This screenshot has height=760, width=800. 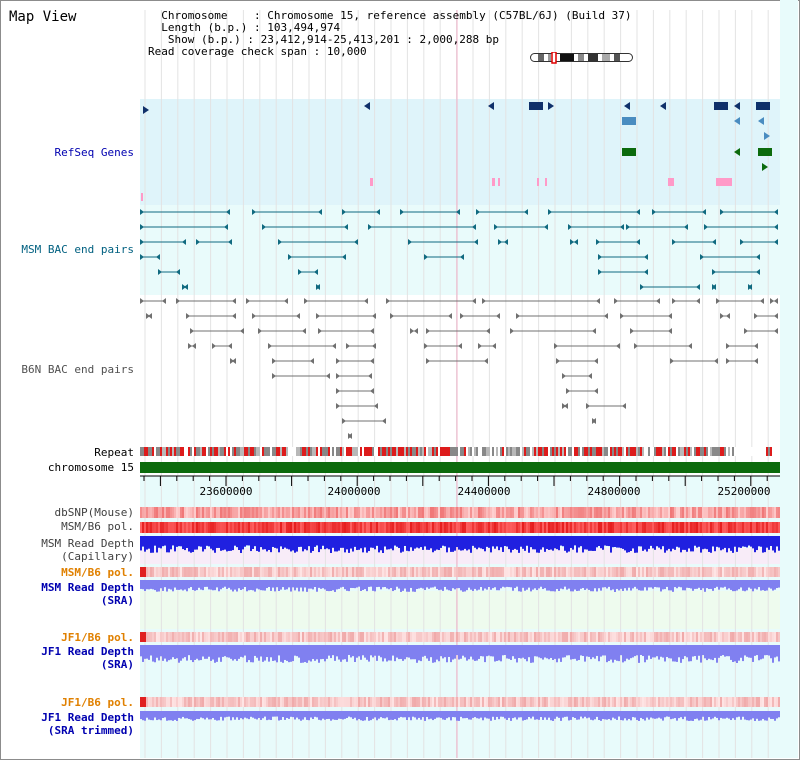 What do you see at coordinates (97, 572) in the screenshot?
I see `track-label-msm-b6-pol-2: MSM/B6 pol.` at bounding box center [97, 572].